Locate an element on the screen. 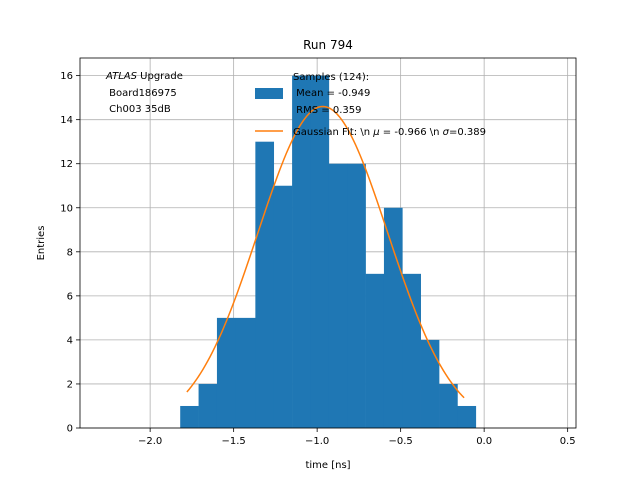 The width and height of the screenshot is (640, 480). annotation-line-1: ATLAS Upgrade is located at coordinates (144, 76).